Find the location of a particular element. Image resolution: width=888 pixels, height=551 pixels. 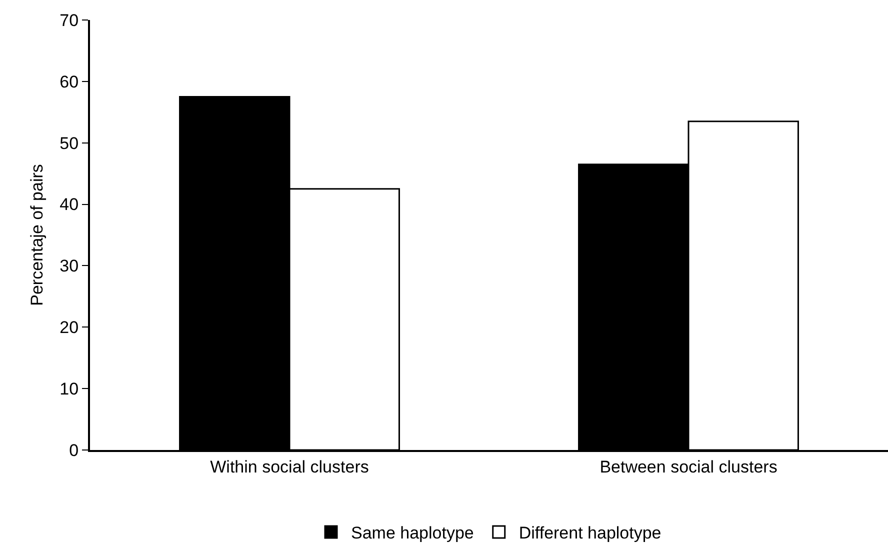

x-tick-label: Between social clusters is located at coordinates (689, 466).